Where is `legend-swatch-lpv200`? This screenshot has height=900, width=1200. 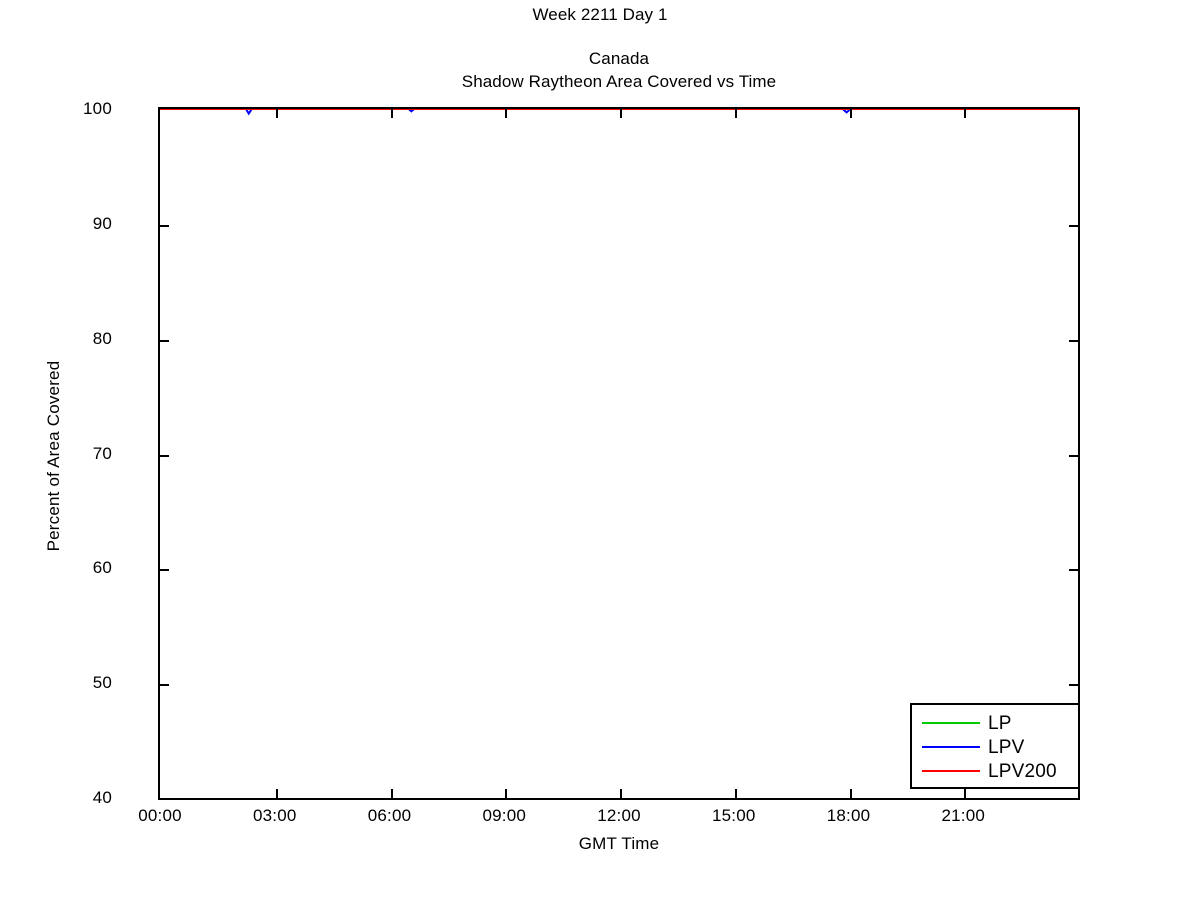 legend-swatch-lpv200 is located at coordinates (951, 771).